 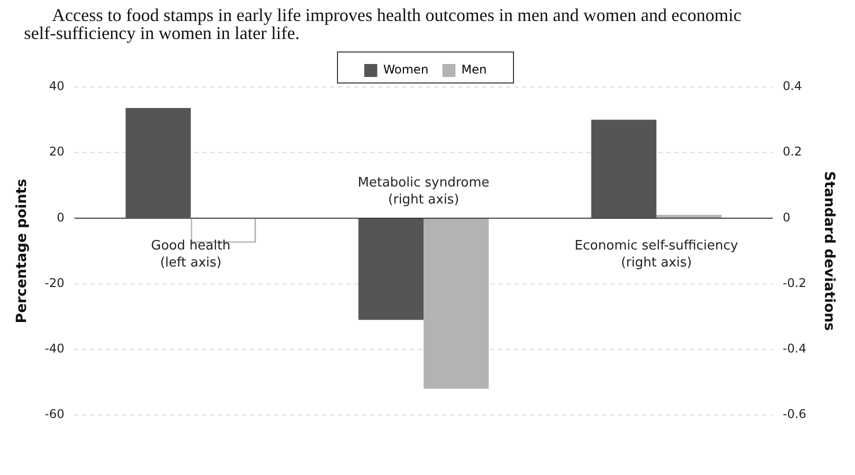 What do you see at coordinates (54, 283) in the screenshot?
I see `y-tick-label: -20` at bounding box center [54, 283].